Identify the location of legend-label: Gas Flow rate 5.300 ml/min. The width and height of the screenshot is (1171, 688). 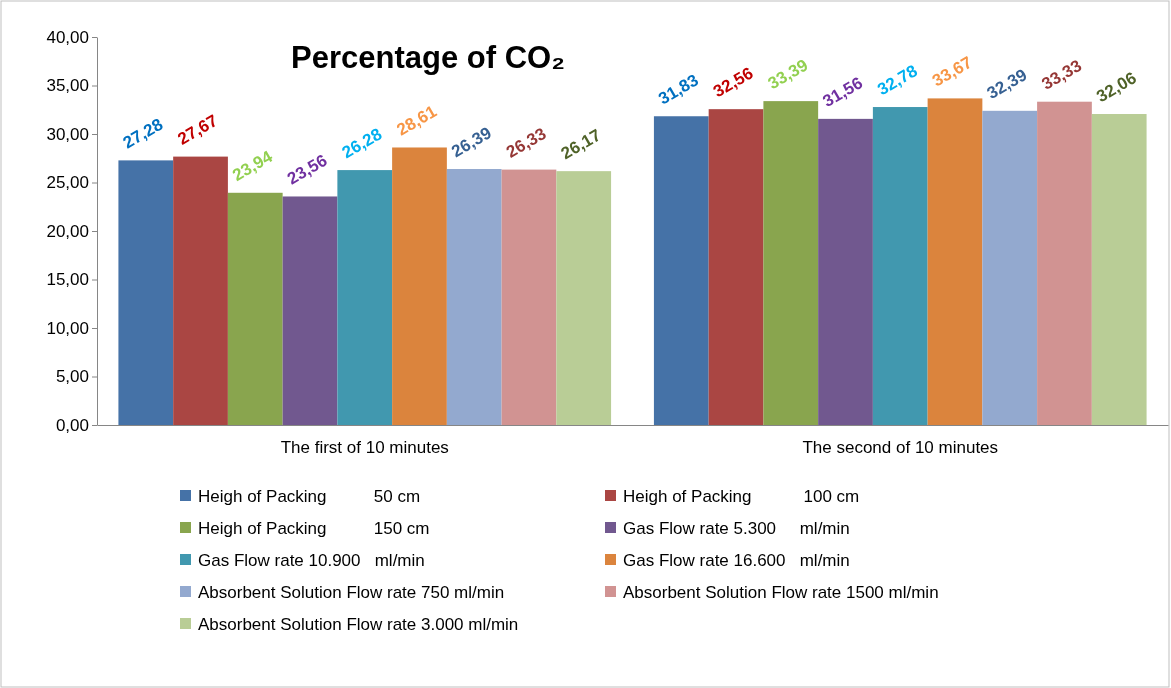
(736, 528).